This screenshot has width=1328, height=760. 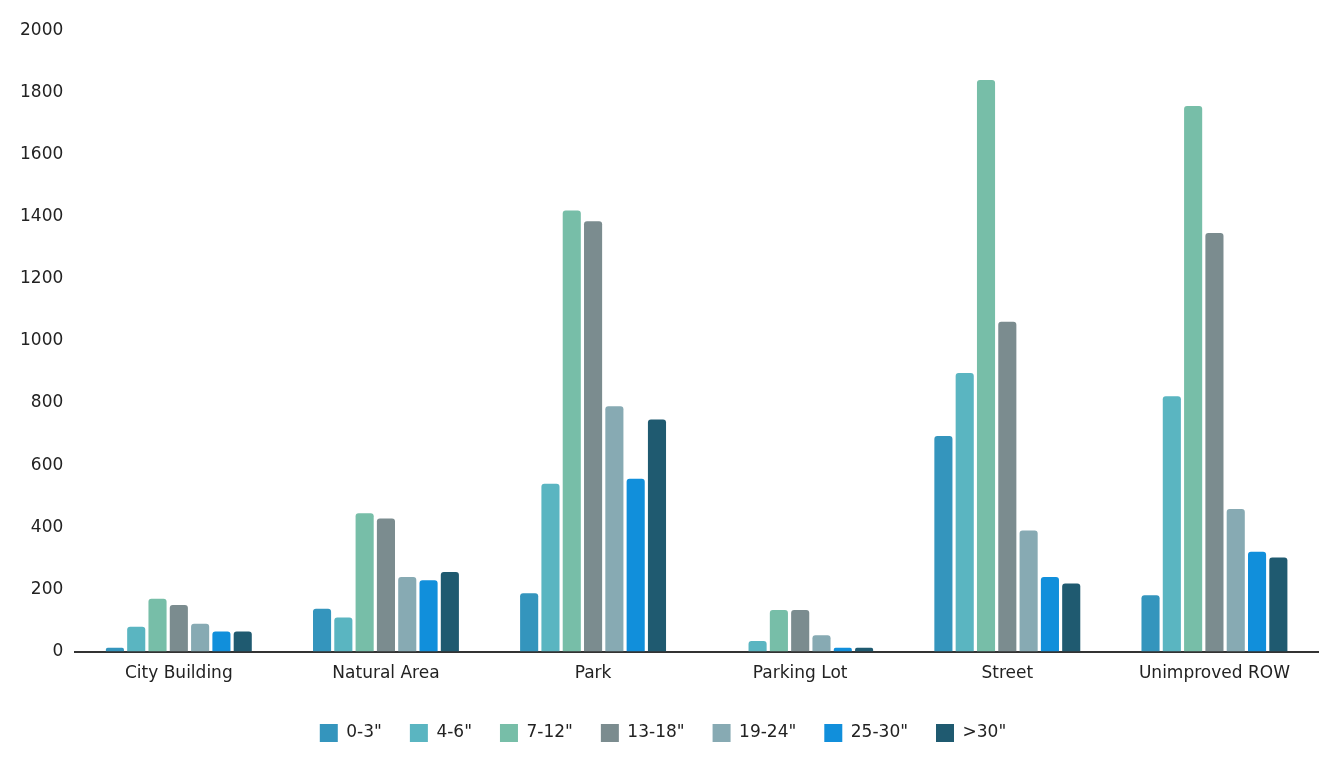 What do you see at coordinates (47, 525) in the screenshot?
I see `y-tick-label: 400` at bounding box center [47, 525].